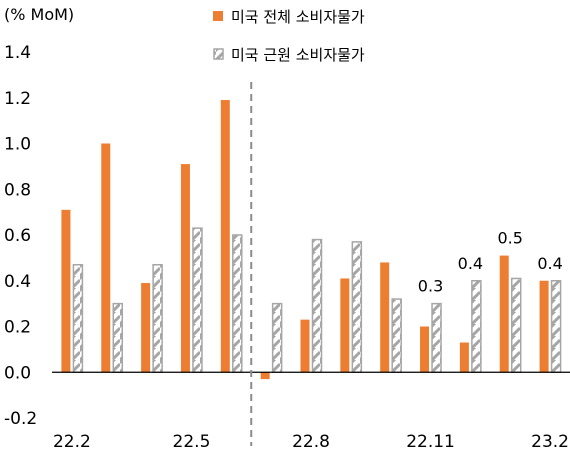 This screenshot has height=461, width=570. I want to click on data-label: 0.3, so click(430, 286).